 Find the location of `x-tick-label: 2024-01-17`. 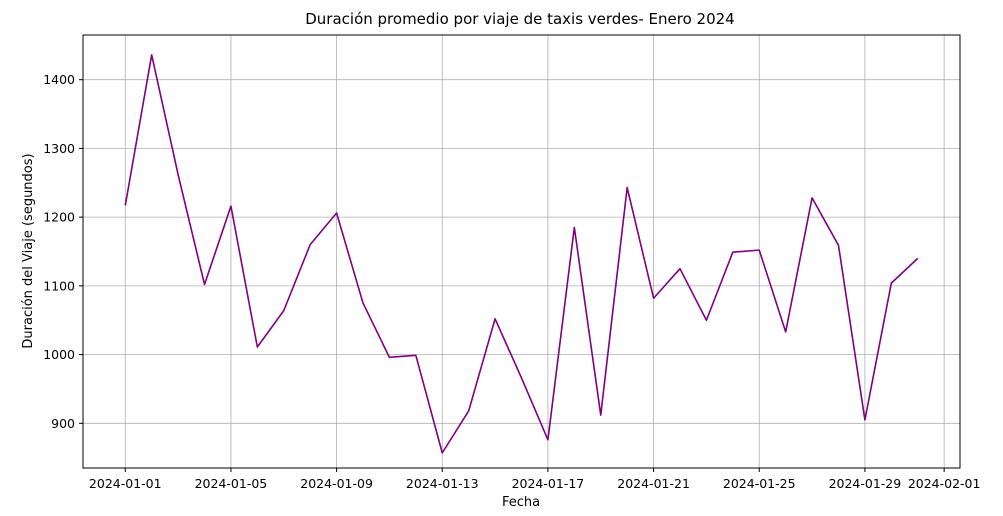

x-tick-label: 2024-01-17 is located at coordinates (548, 483).